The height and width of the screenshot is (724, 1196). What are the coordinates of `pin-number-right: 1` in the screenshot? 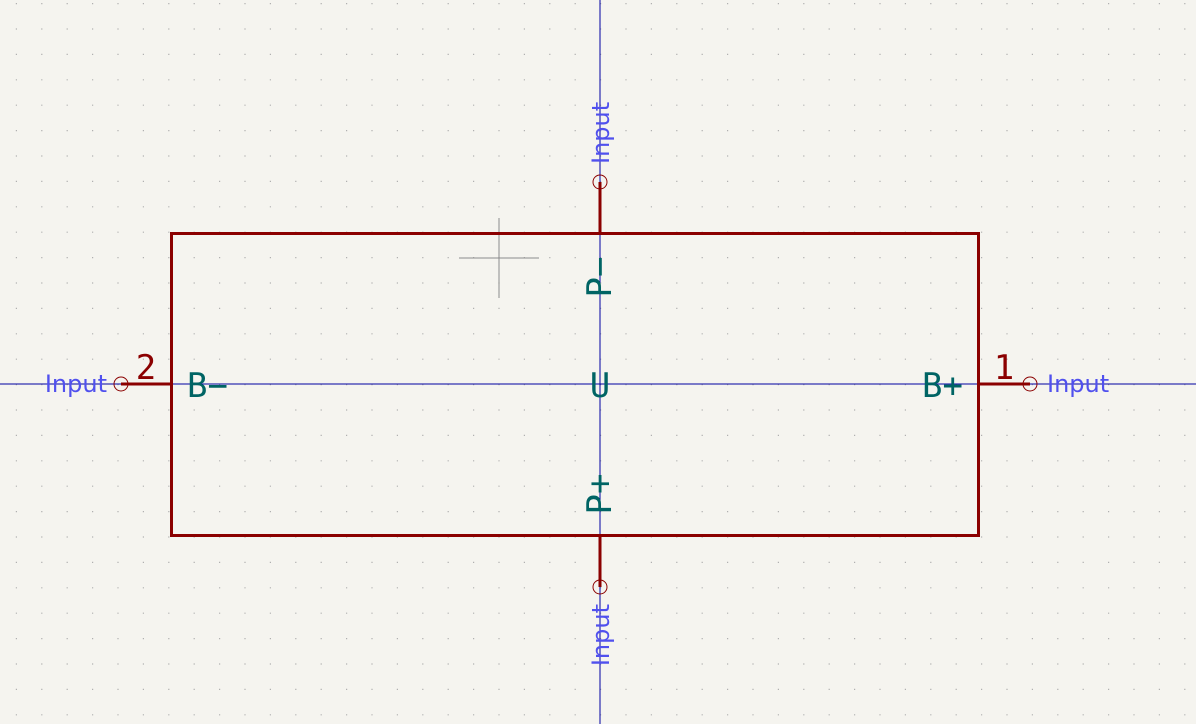 It's located at (1004, 368).